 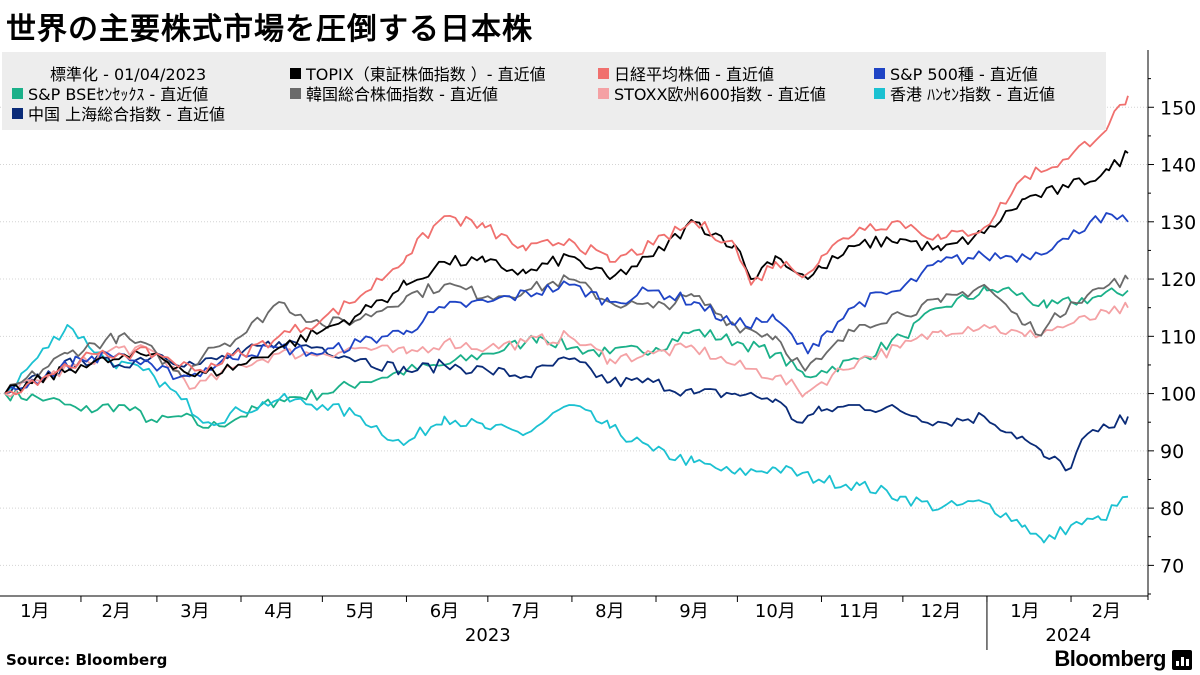 What do you see at coordinates (87, 660) in the screenshot?
I see `source-note: Source: Bloomberg` at bounding box center [87, 660].